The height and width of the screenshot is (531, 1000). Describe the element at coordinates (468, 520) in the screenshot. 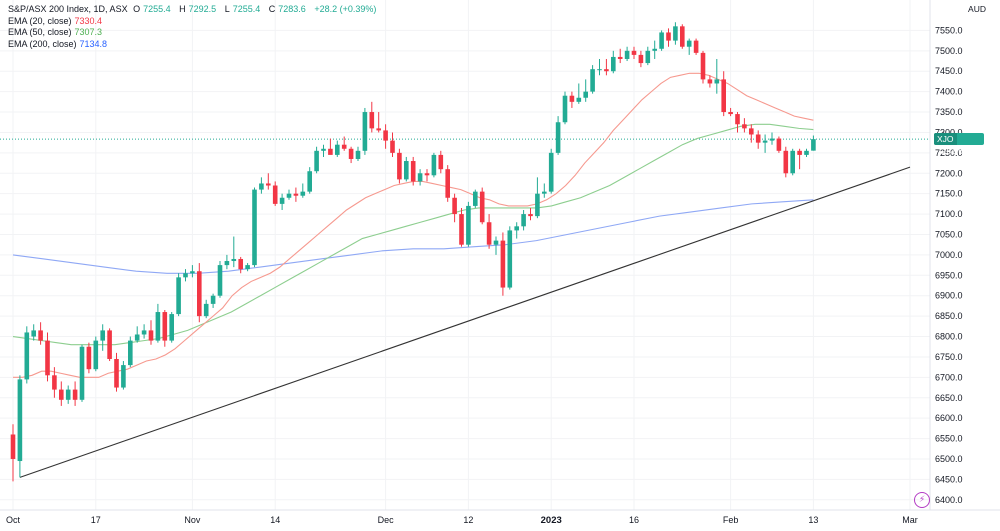

I see `time-tick-label: 12` at that location.